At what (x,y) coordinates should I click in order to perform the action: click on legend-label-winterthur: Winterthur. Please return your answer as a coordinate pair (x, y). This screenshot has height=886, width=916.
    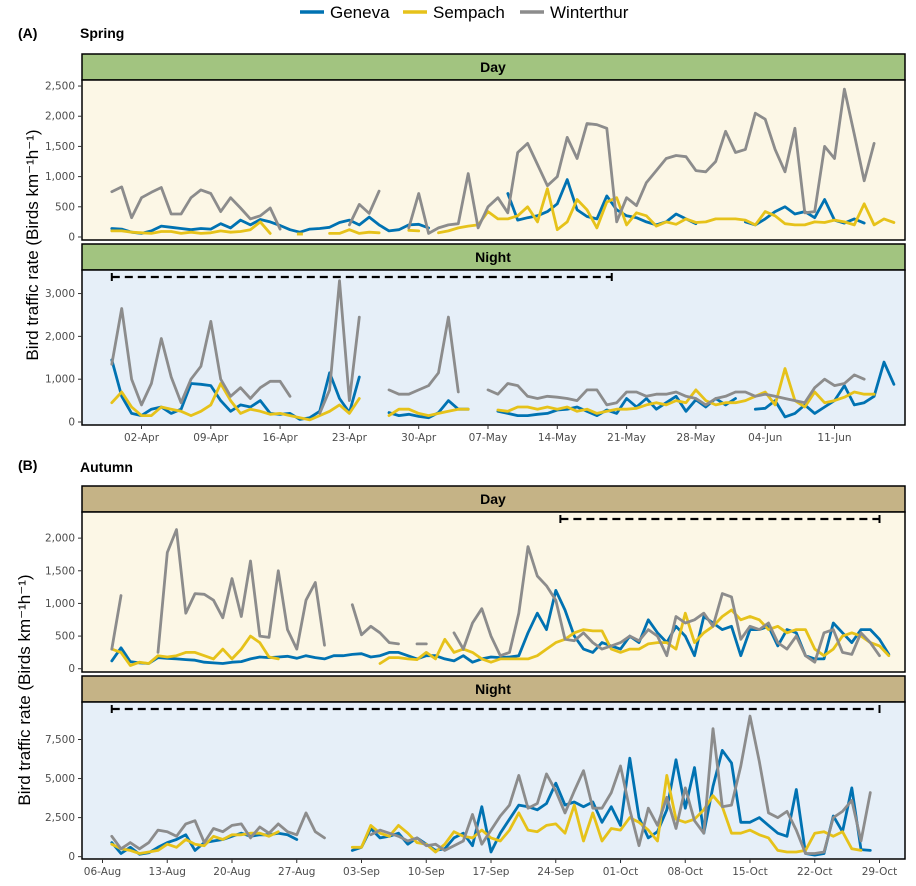
    Looking at the image, I should click on (589, 12).